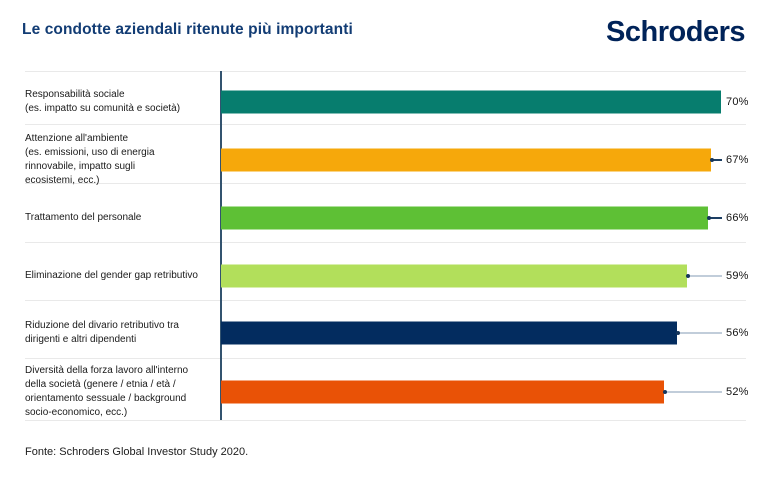  What do you see at coordinates (737, 101) in the screenshot?
I see `value-label: 70%` at bounding box center [737, 101].